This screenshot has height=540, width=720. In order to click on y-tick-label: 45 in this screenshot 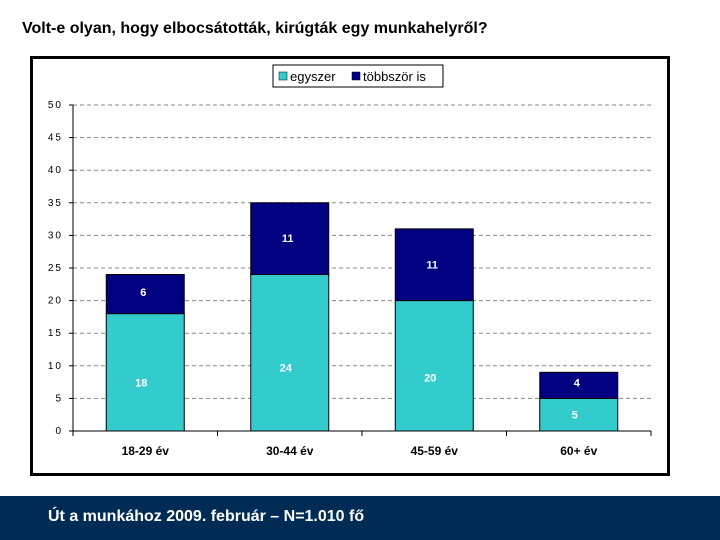, I will do `click(55, 138)`.